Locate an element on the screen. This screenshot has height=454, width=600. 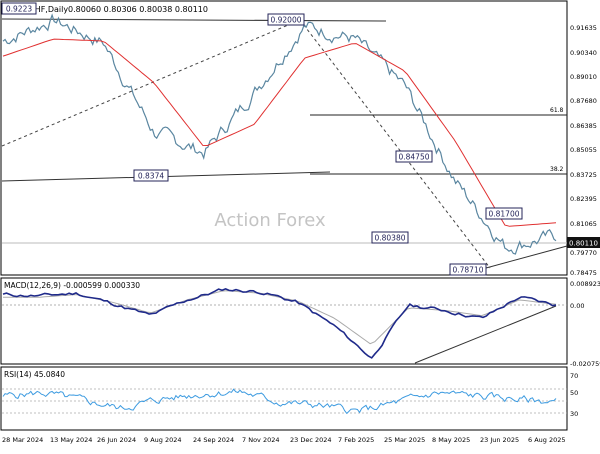
annotation-low-08374: 0.8374 is located at coordinates (151, 176).